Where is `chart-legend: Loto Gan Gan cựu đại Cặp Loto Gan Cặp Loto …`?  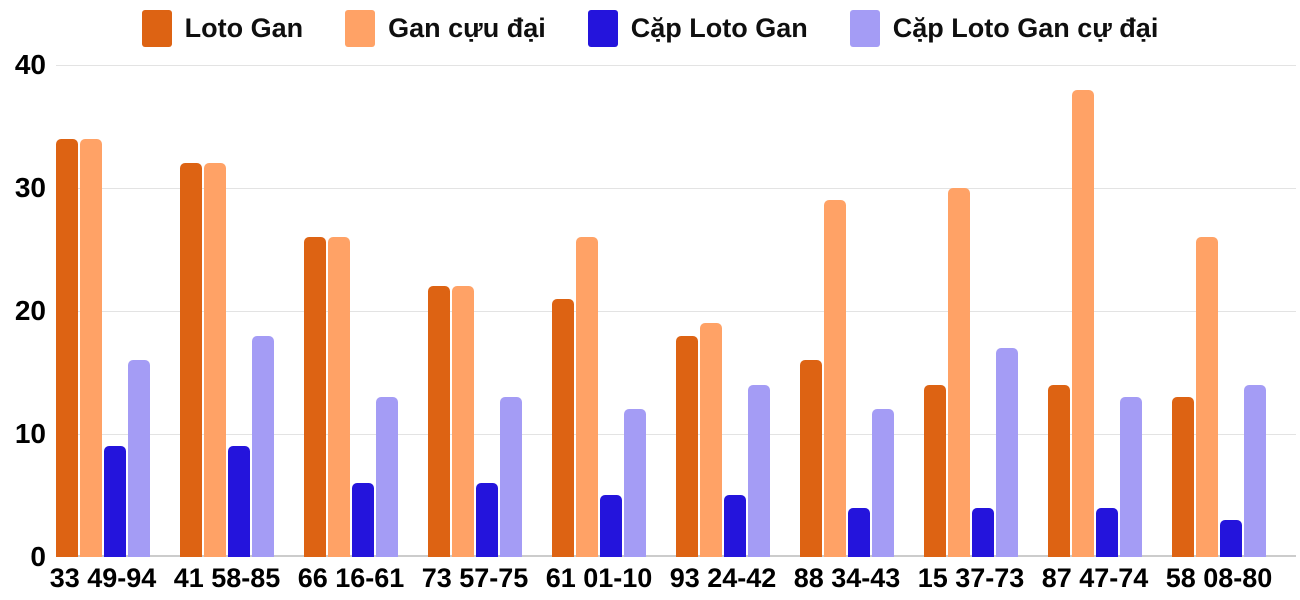 chart-legend: Loto Gan Gan cựu đại Cặp Loto Gan Cặp Loto … is located at coordinates (650, 28).